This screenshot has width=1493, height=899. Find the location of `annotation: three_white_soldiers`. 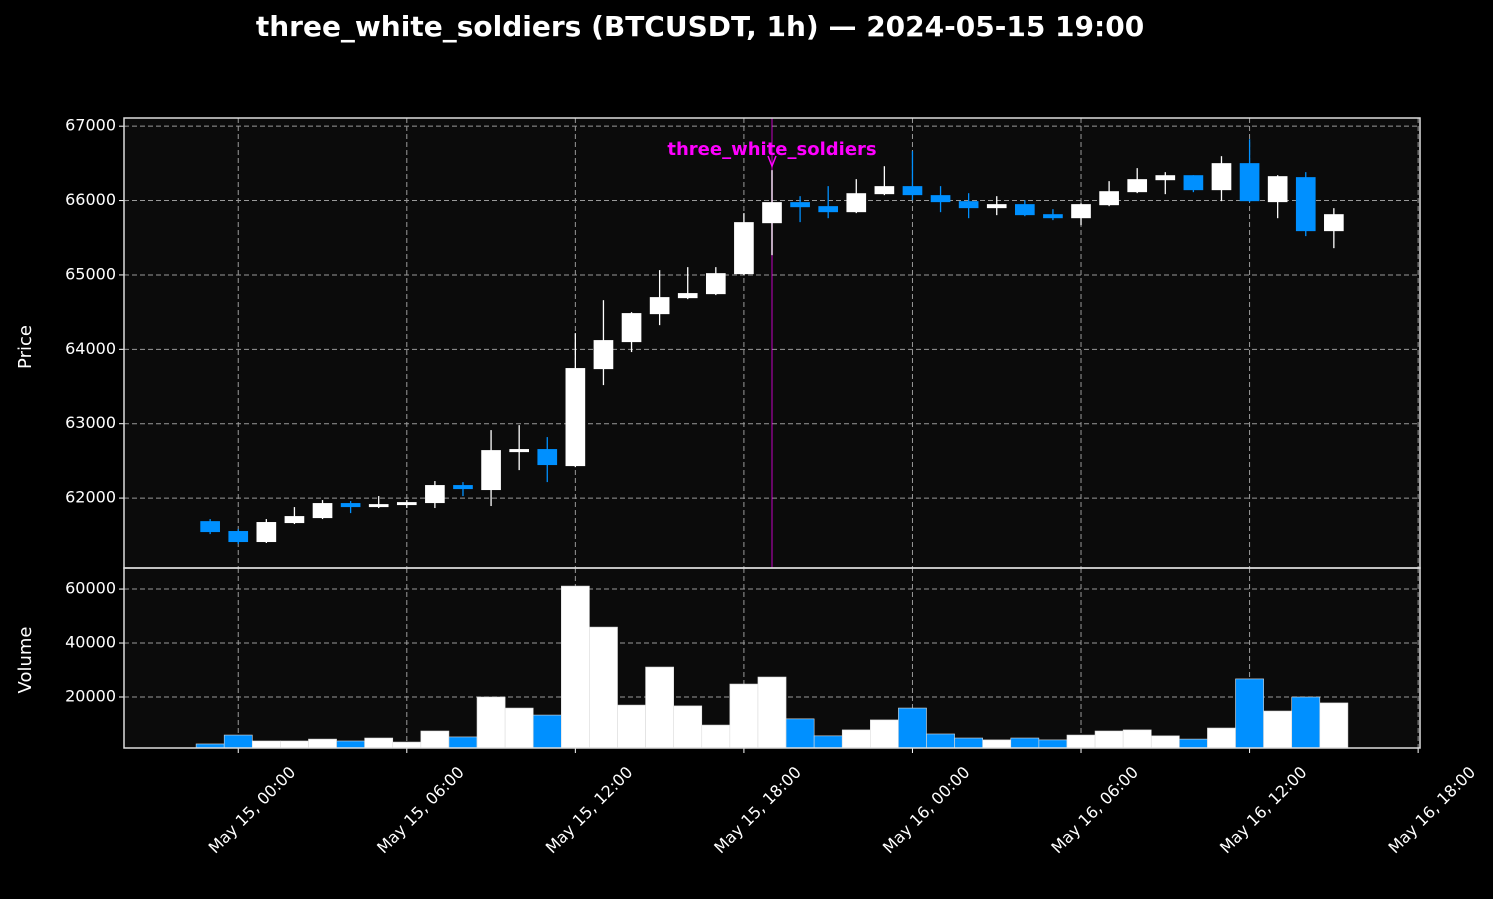

annotation: three_white_soldiers is located at coordinates (771, 149).